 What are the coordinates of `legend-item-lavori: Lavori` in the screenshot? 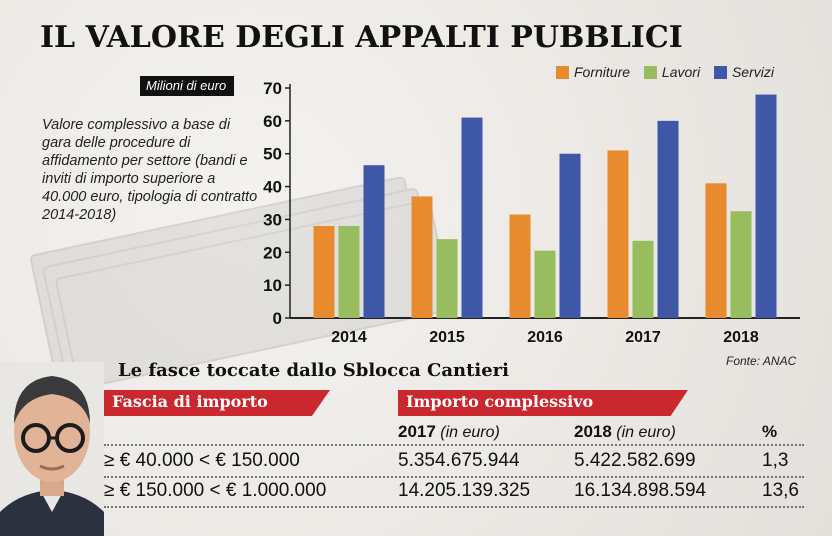 It's located at (672, 72).